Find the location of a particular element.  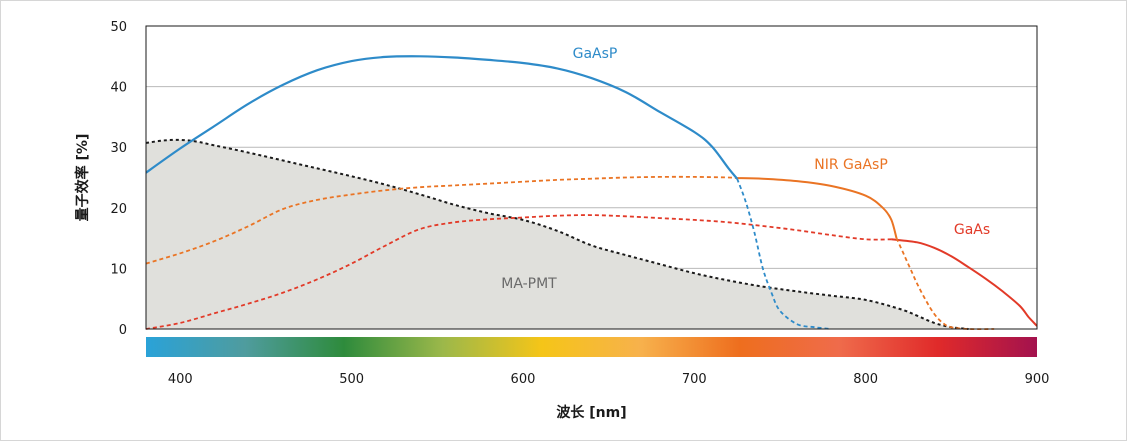

x-axis-ticks: 400 500 600 700 800 900 is located at coordinates (609, 379).